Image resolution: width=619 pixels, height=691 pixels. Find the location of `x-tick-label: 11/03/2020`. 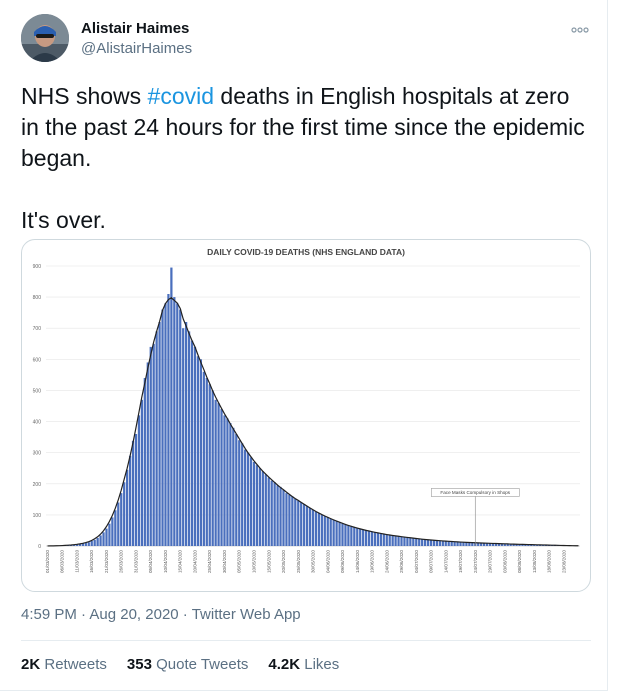

x-tick-label: 11/03/2020 is located at coordinates (76, 561).